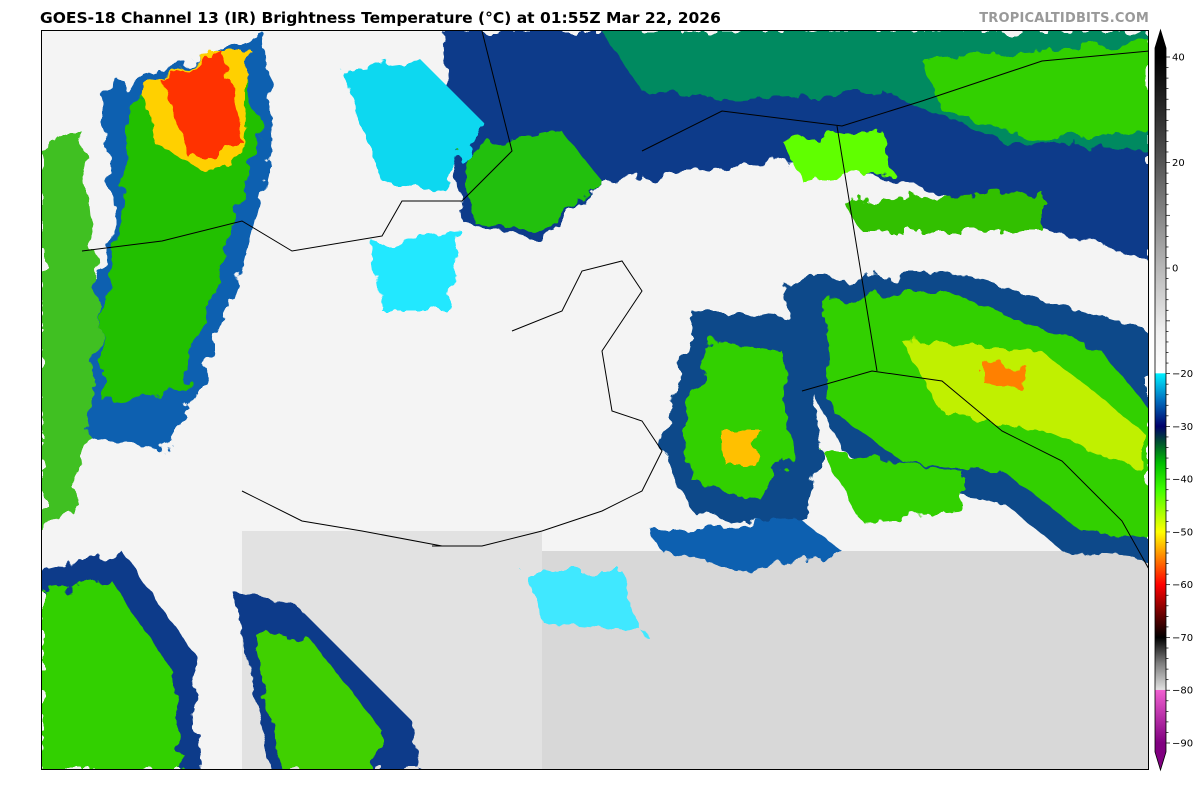 The height and width of the screenshot is (793, 1200). I want to click on colorbar-tick-label: −50, so click(1182, 532).